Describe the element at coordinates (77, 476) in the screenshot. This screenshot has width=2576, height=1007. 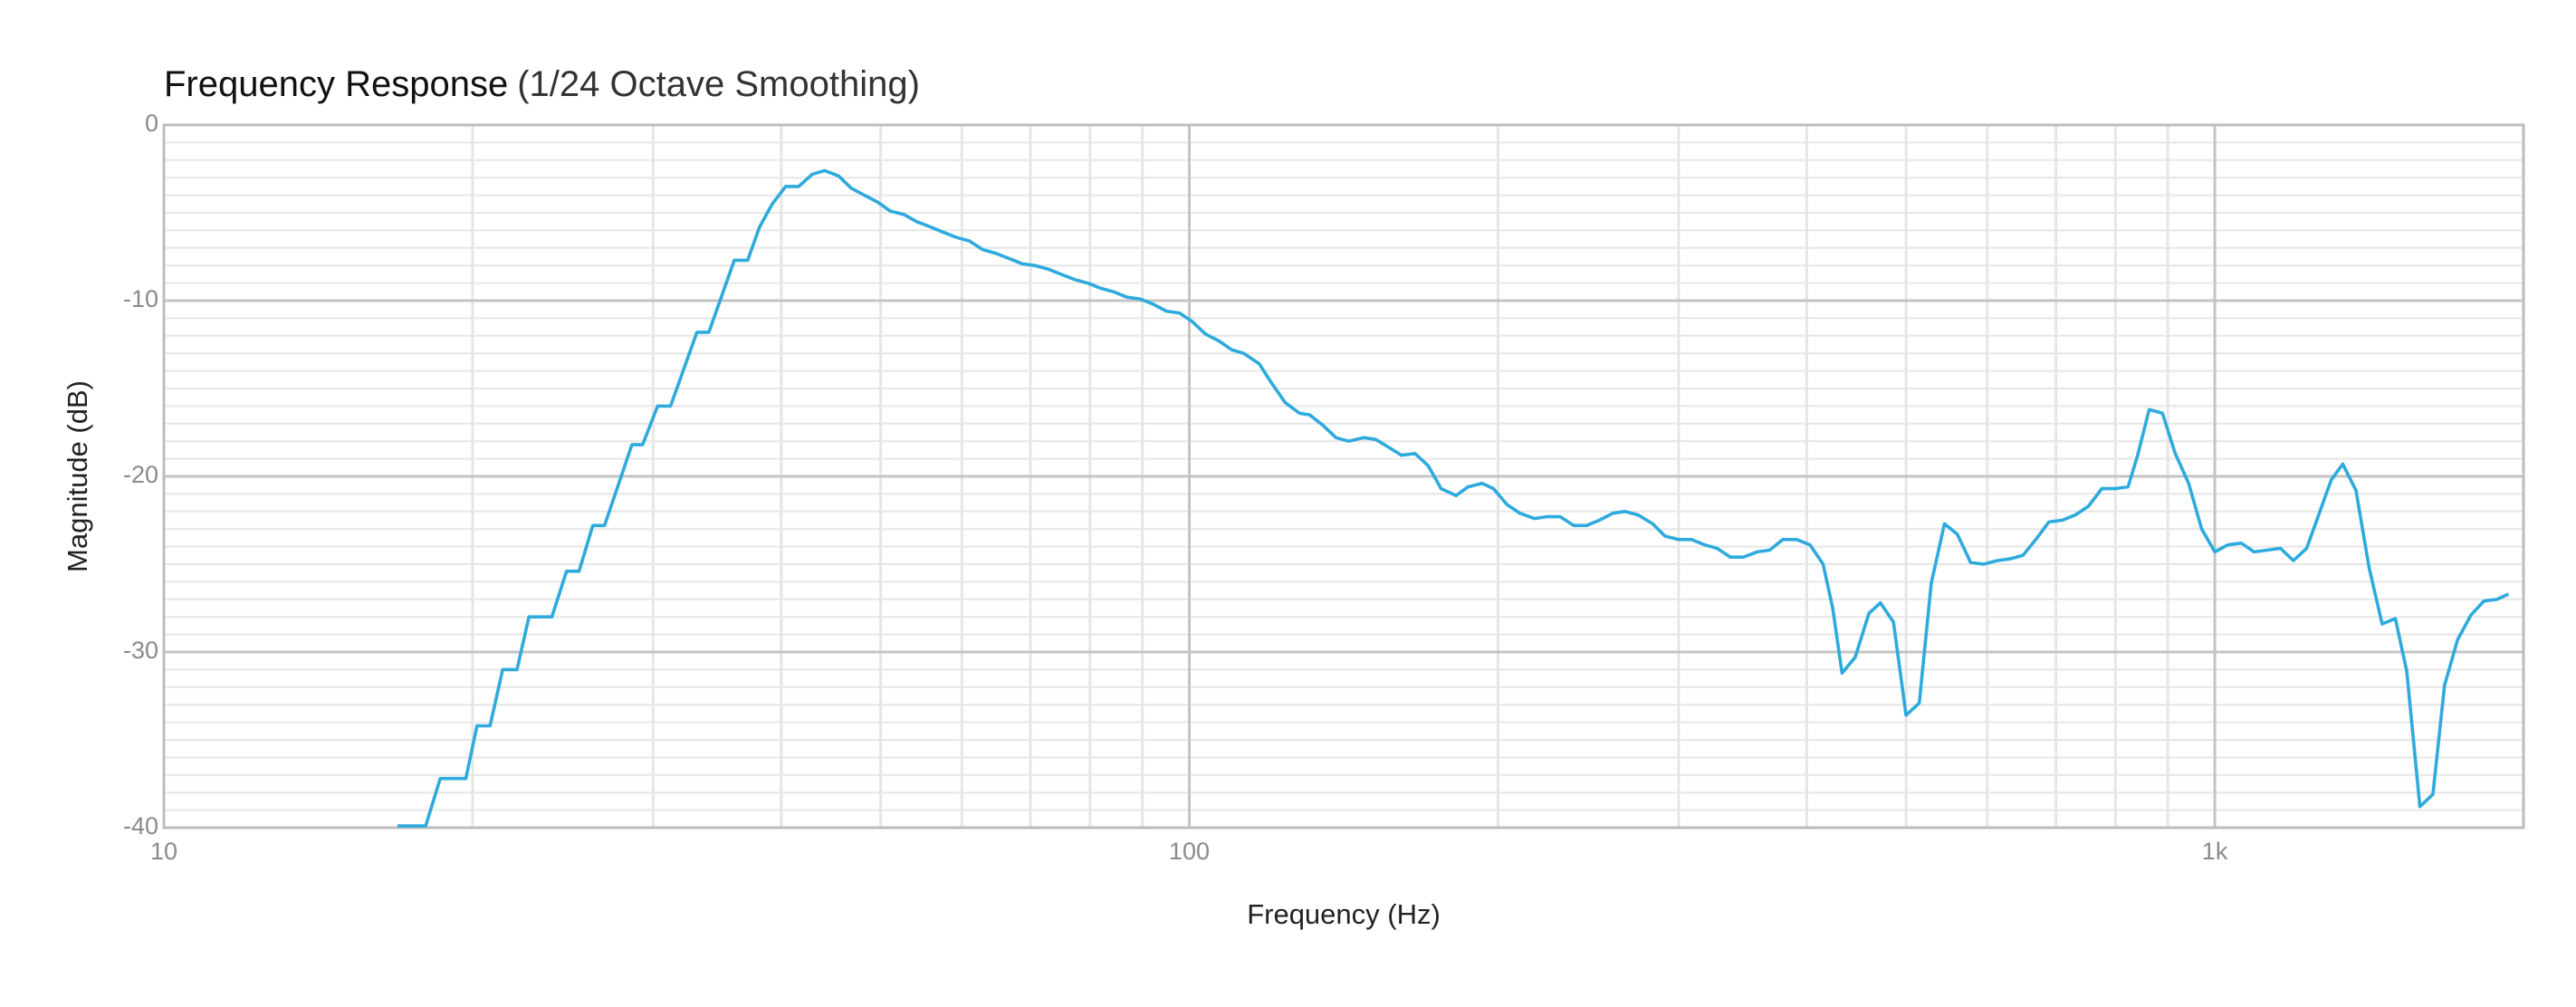
I see `y-axis-label: Magnitude (dB)` at that location.